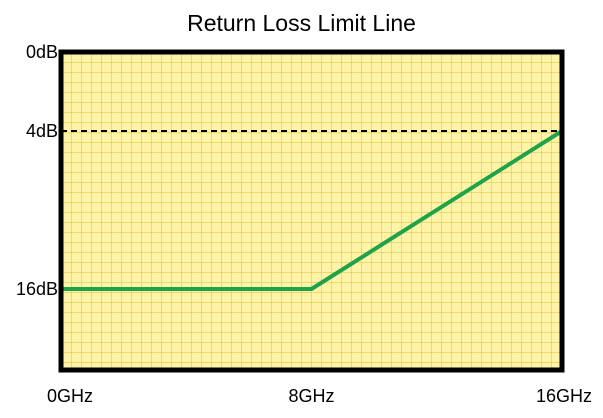  Describe the element at coordinates (311, 396) in the screenshot. I see `x-tick-label: 8GHz` at that location.